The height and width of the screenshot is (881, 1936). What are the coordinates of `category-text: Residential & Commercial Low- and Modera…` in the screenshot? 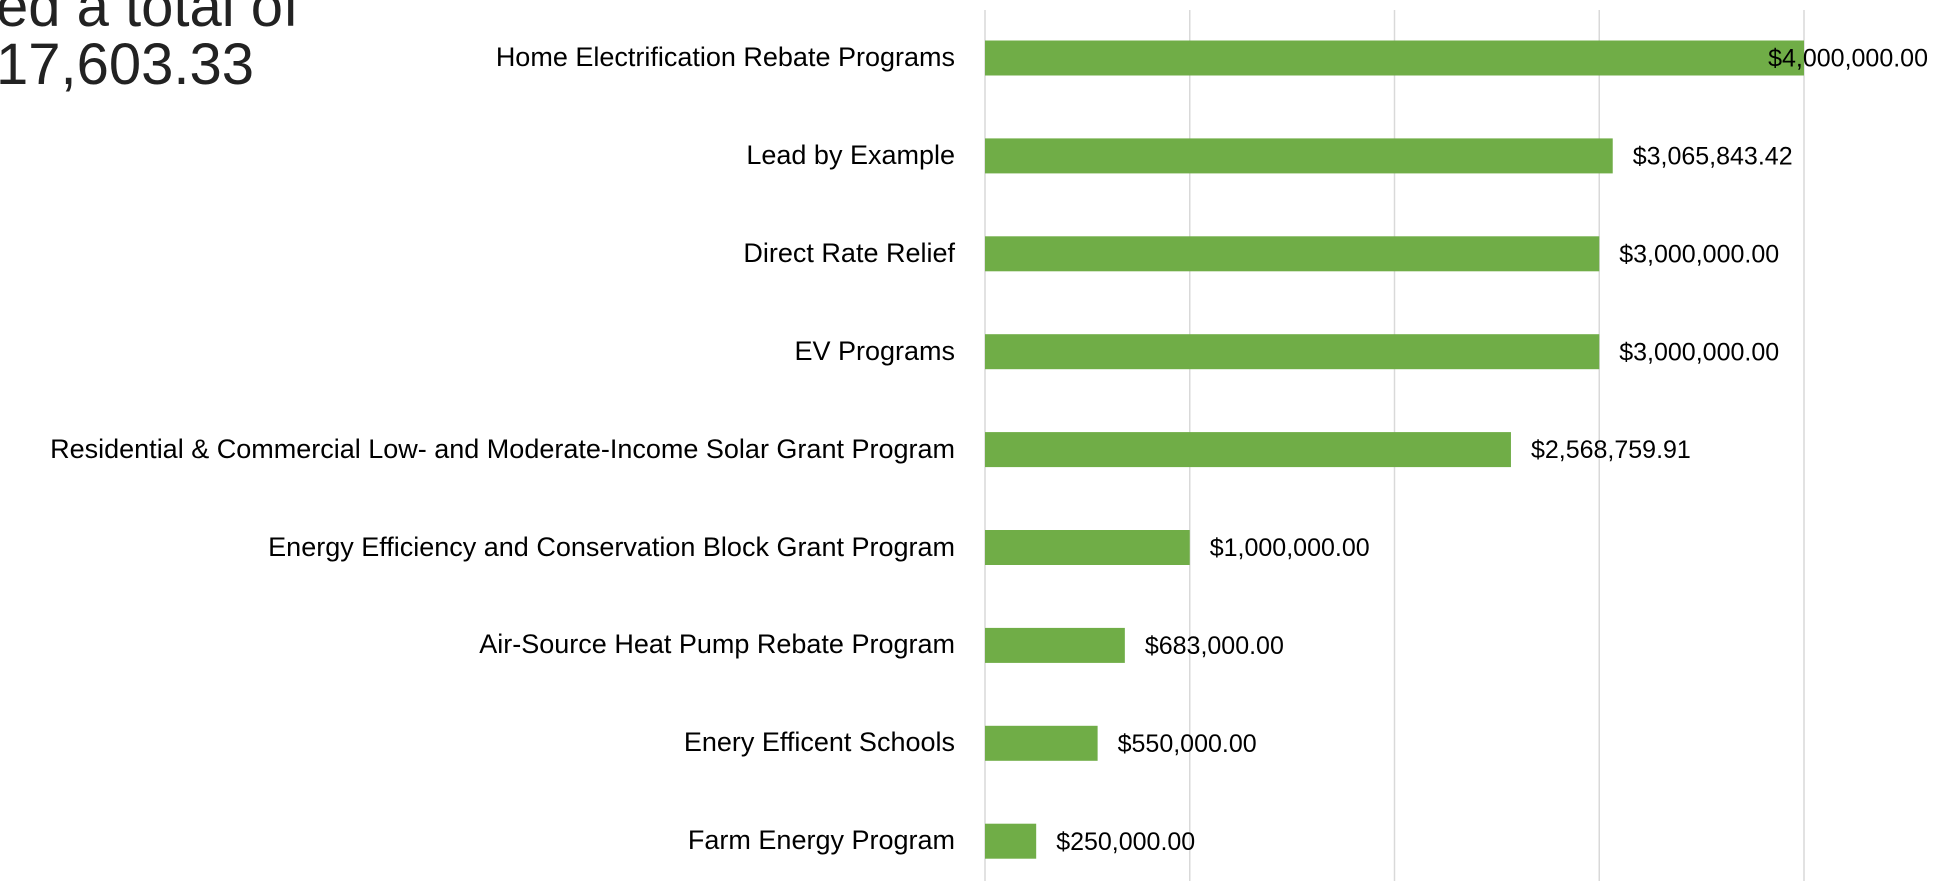 It's located at (502, 448).